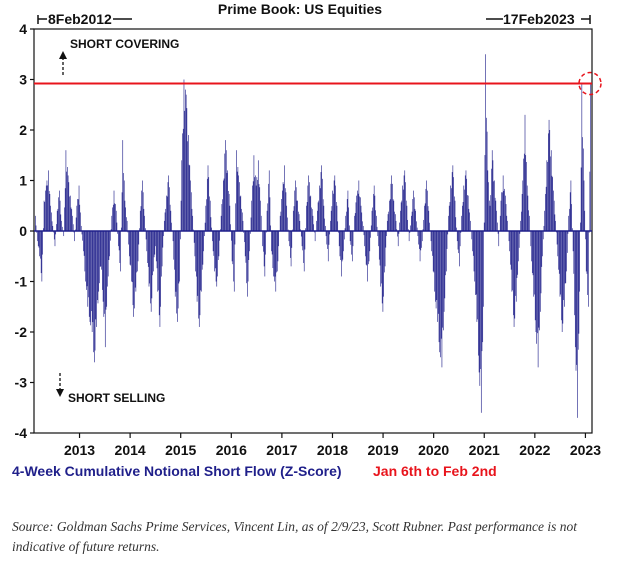 The height and width of the screenshot is (567, 624). Describe the element at coordinates (484, 450) in the screenshot. I see `x-tick-label: 2021` at that location.